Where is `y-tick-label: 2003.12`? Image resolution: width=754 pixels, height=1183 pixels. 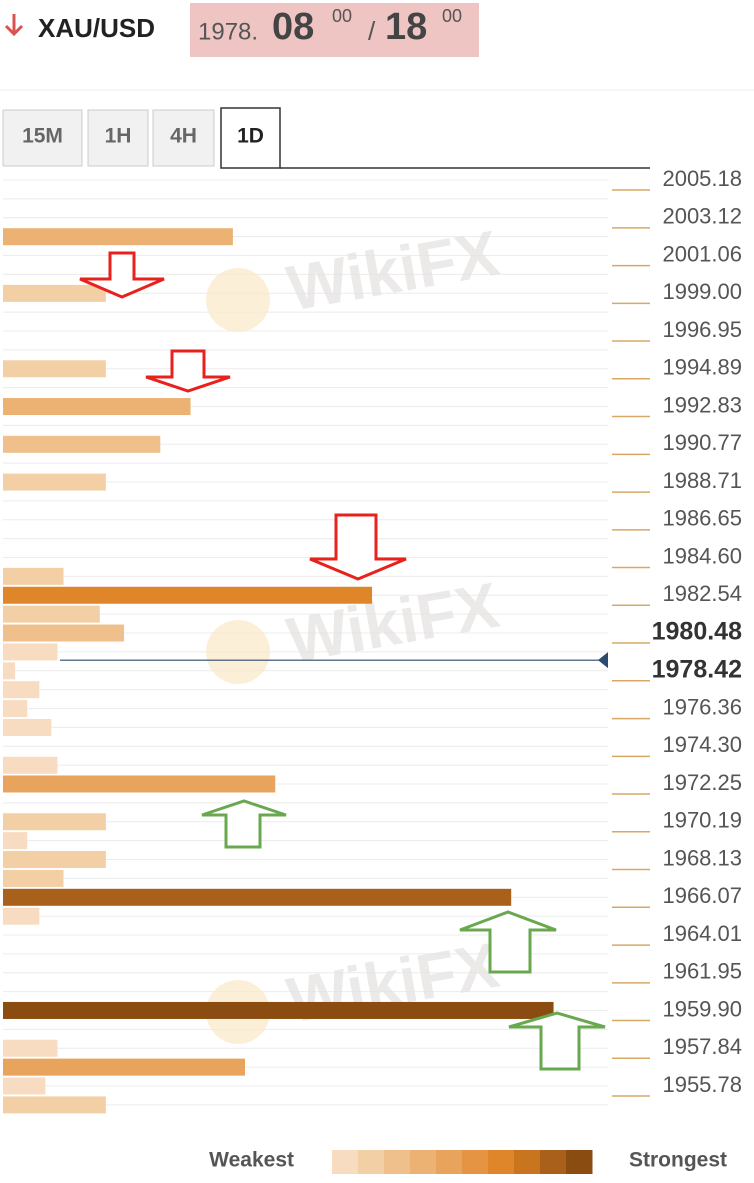
y-tick-label: 2003.12 is located at coordinates (702, 216).